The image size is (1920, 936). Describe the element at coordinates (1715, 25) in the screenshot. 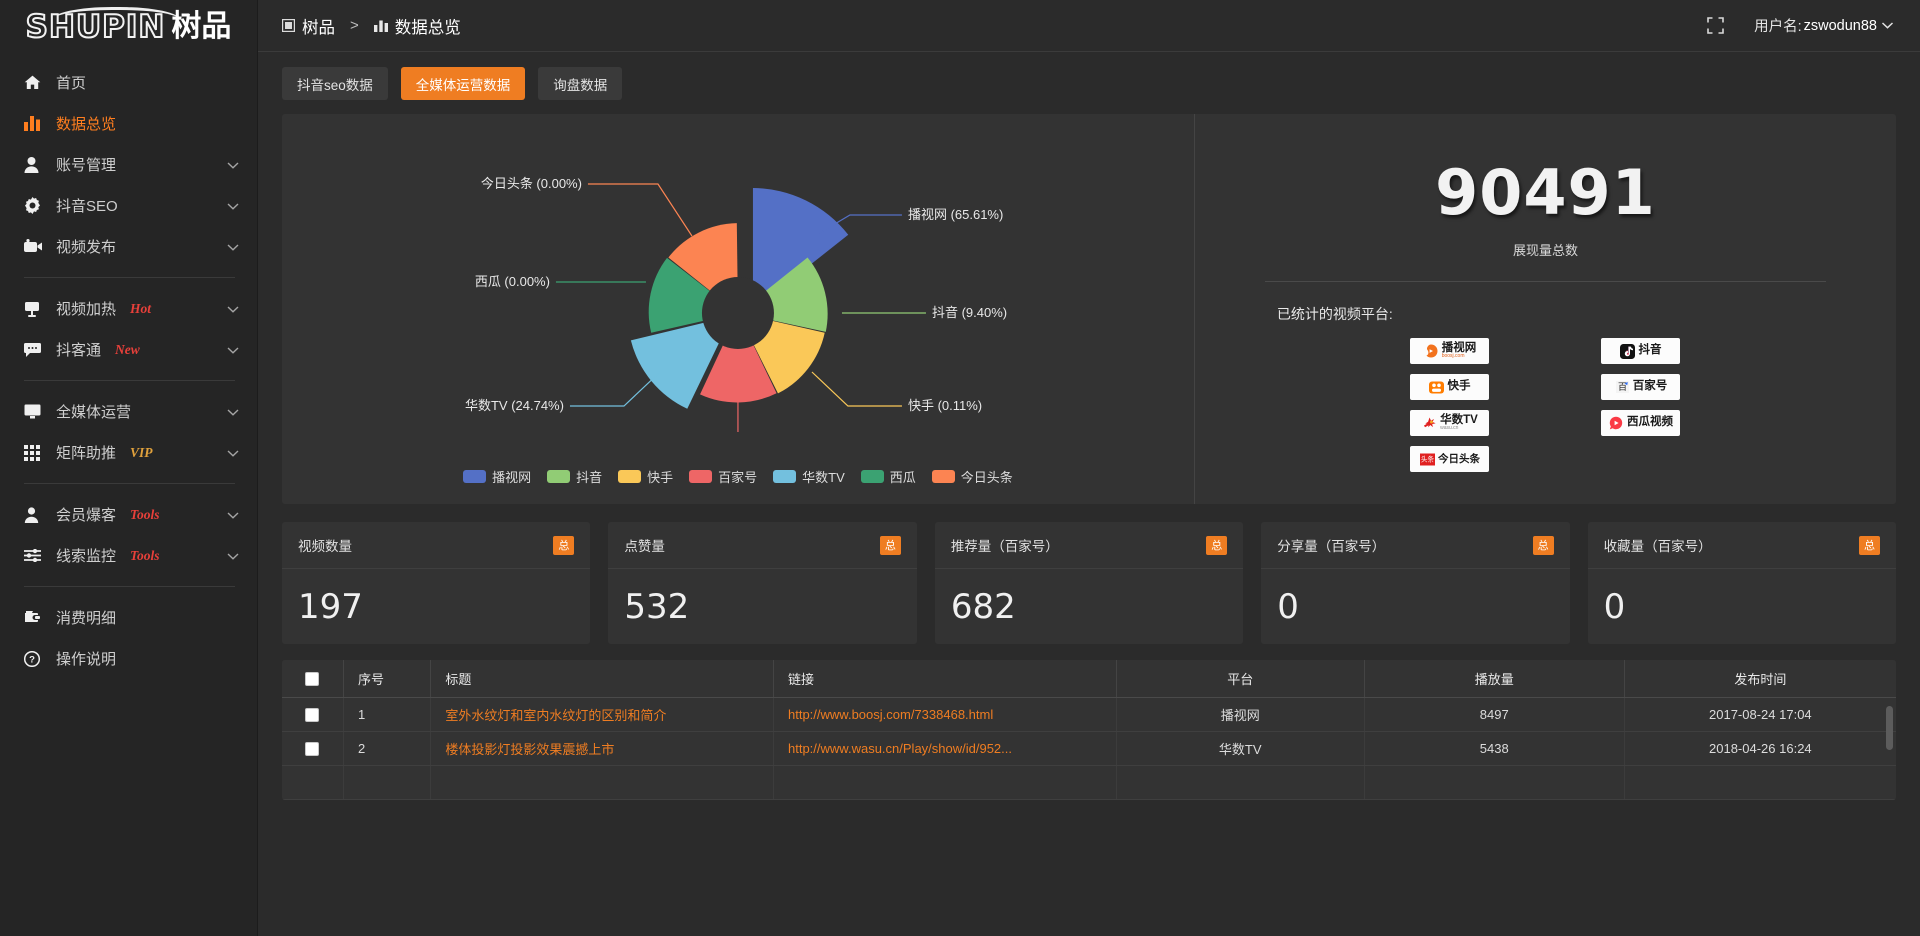

I see `expand-icon` at that location.